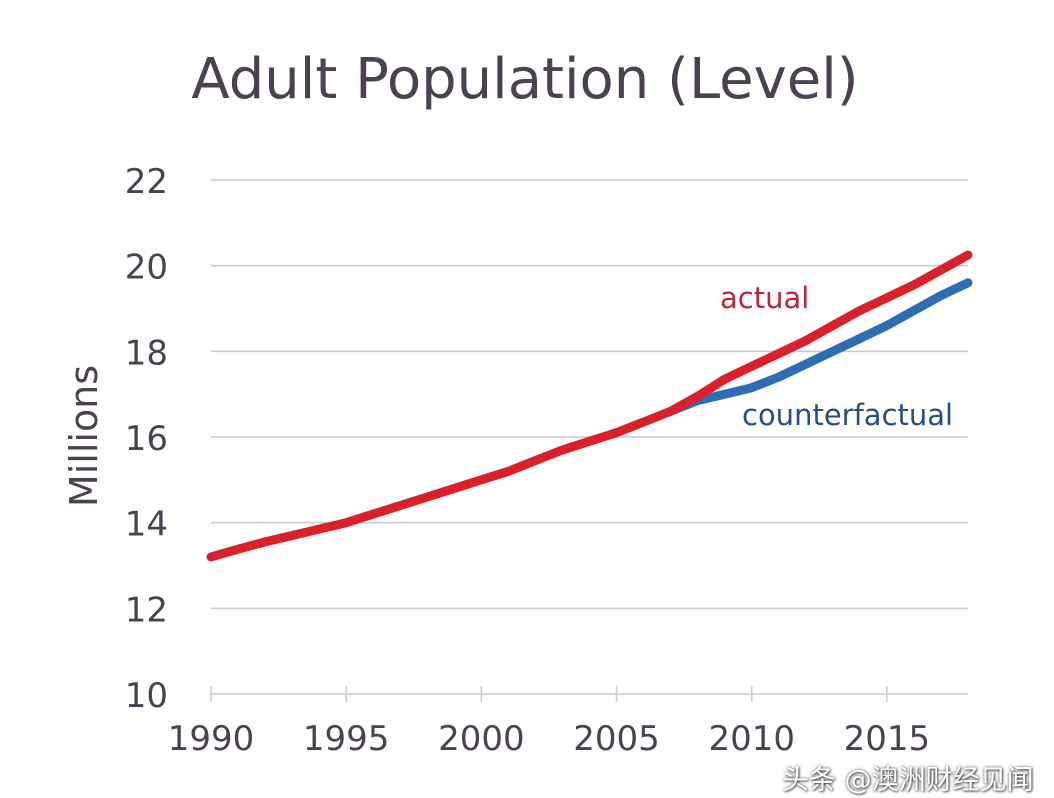  What do you see at coordinates (146, 610) in the screenshot?
I see `y-tick-label: 12` at bounding box center [146, 610].